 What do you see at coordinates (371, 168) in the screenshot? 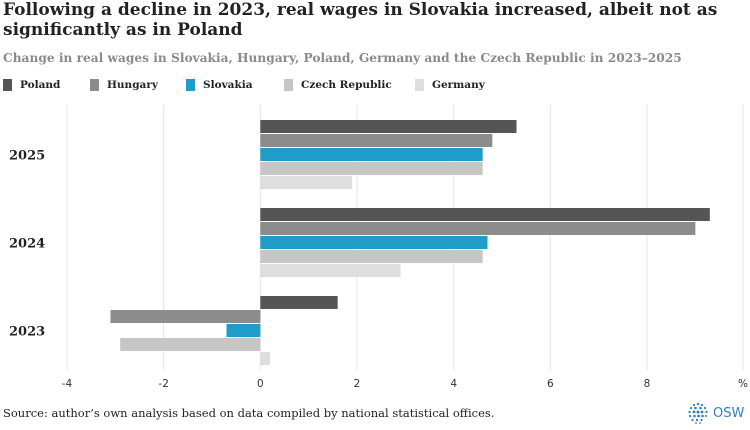
I see `bar-czech-republic-2025` at bounding box center [371, 168].